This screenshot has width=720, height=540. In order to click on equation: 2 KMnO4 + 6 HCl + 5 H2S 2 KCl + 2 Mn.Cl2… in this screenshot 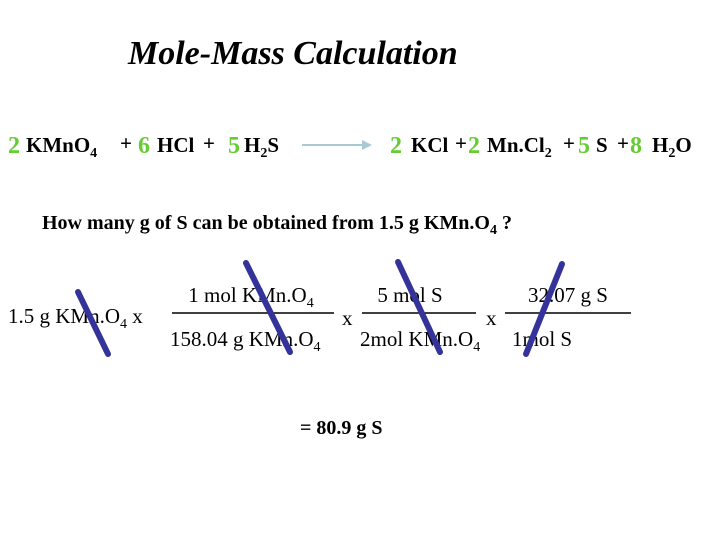, I will do `click(350, 146)`.